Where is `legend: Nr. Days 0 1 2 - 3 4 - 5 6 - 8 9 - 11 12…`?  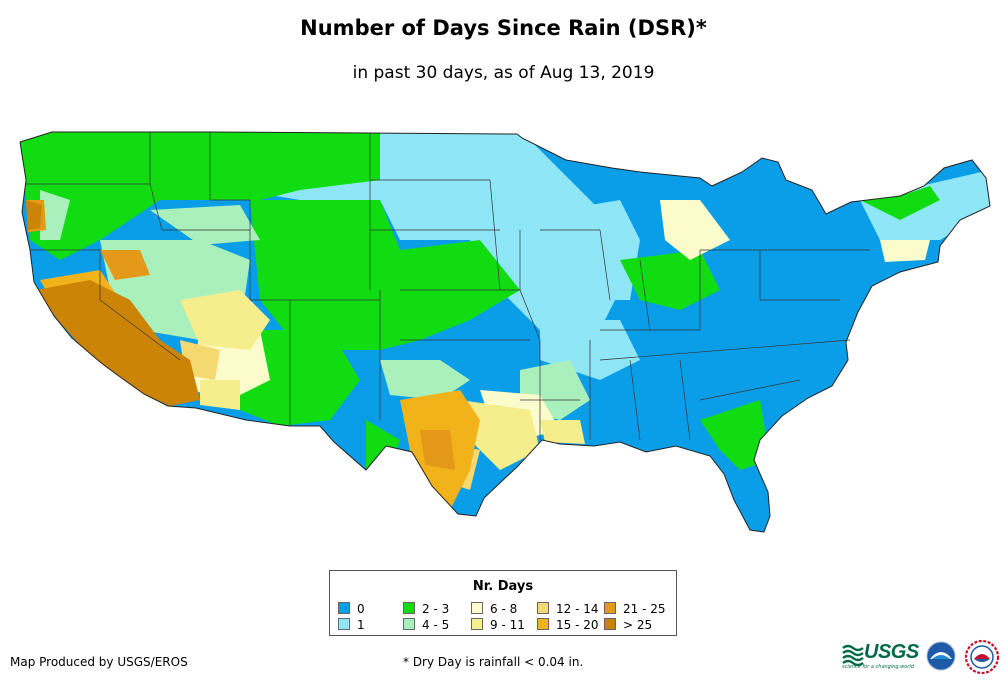
legend: Nr. Days 0 1 2 - 3 4 - 5 6 - 8 9 - 11 12… is located at coordinates (503, 603).